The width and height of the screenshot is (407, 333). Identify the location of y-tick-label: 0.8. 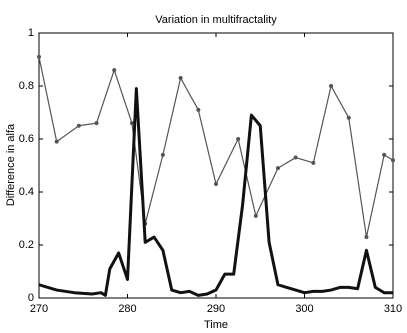
(26, 86).